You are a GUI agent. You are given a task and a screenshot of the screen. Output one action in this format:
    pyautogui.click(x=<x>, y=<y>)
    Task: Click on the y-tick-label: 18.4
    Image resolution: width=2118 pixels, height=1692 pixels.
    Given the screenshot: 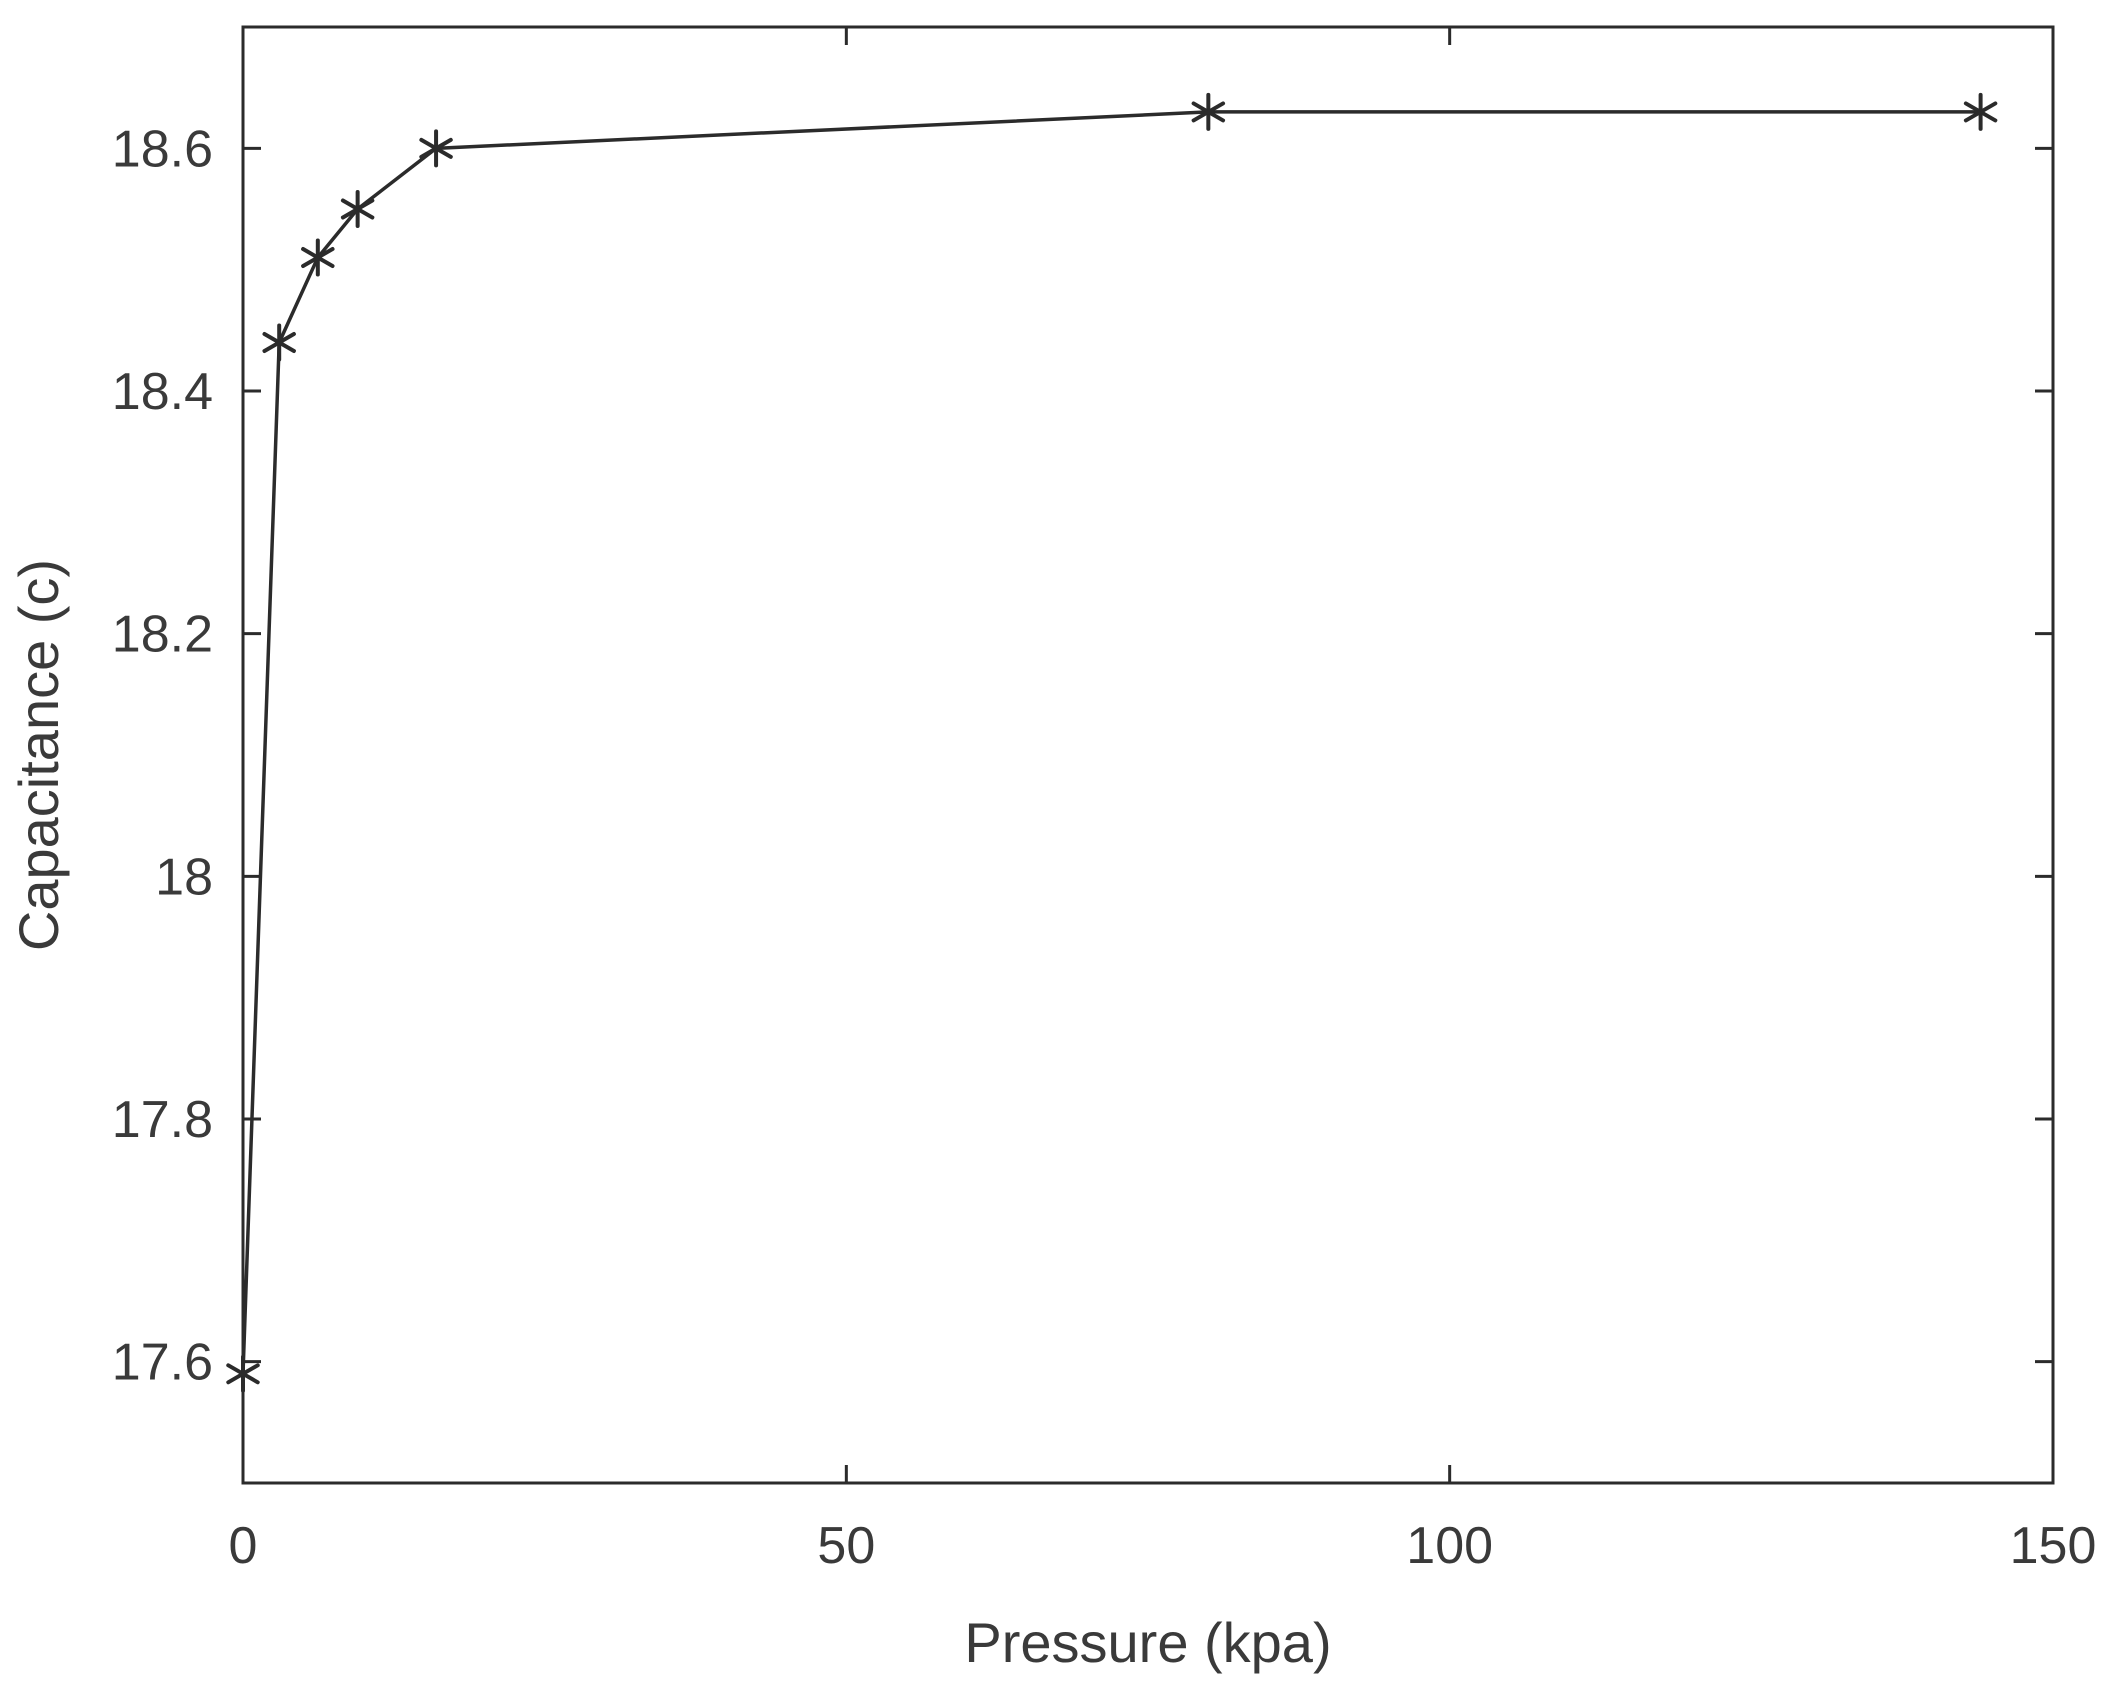 What is the action you would take?
    pyautogui.click(x=162, y=392)
    